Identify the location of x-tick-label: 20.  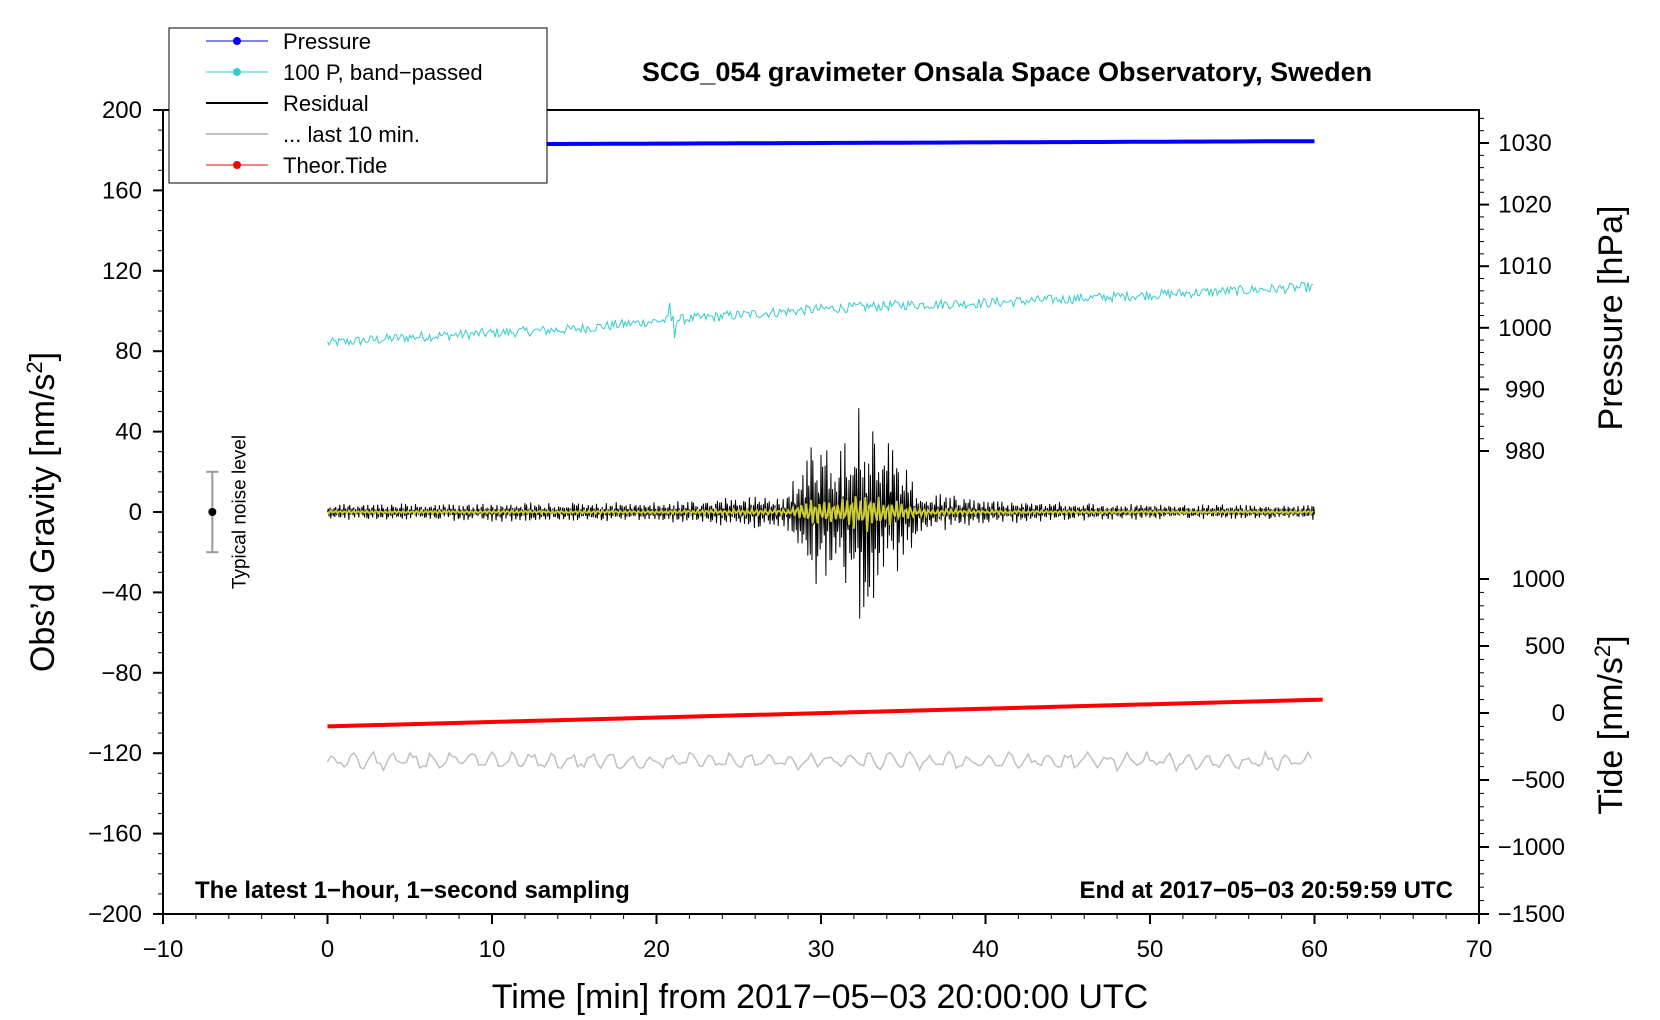
(656, 949).